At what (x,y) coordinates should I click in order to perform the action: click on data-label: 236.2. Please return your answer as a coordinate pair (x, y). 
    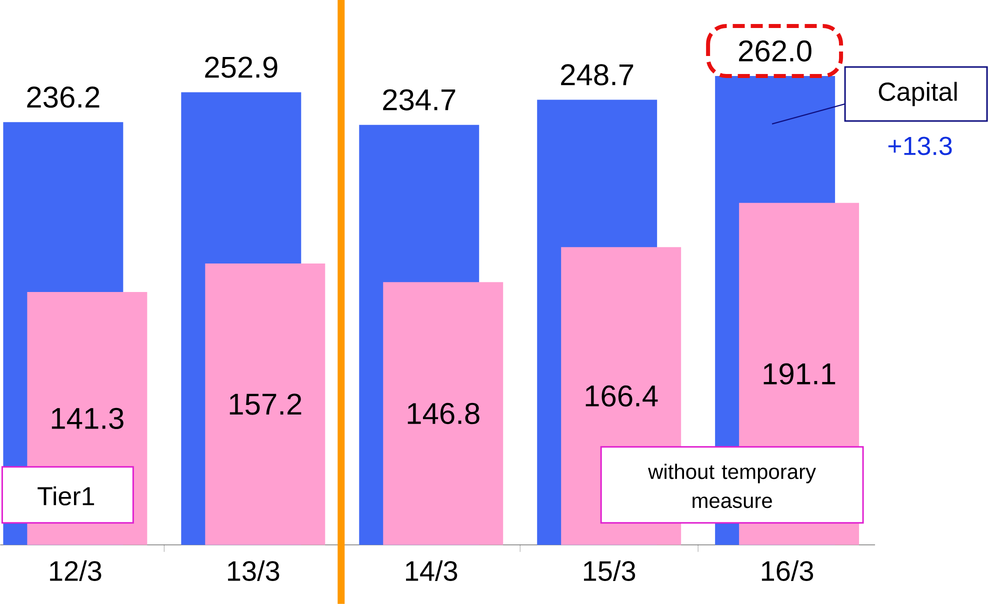
    Looking at the image, I should click on (63, 97).